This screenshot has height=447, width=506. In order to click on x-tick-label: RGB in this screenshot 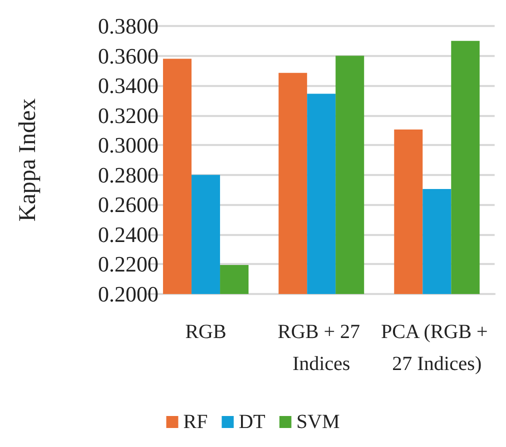, I will do `click(205, 332)`.